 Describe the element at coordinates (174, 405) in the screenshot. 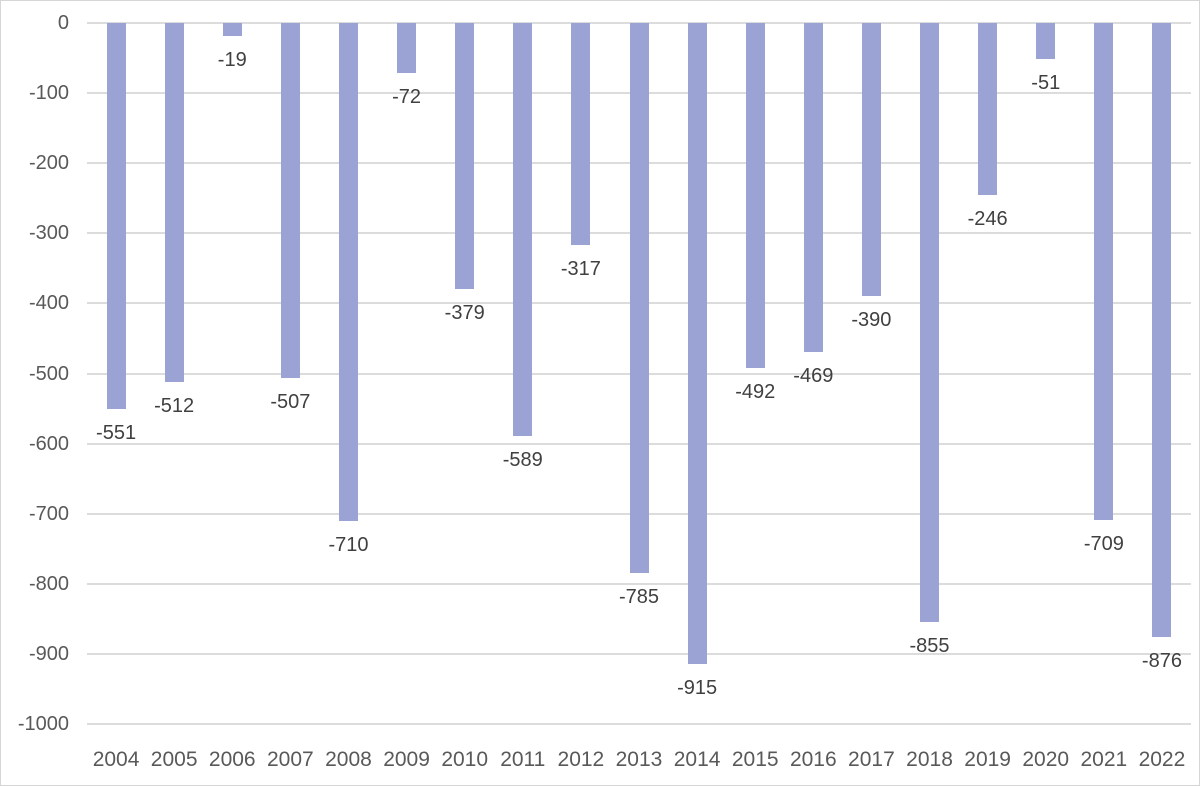

I see `bar-data-label: -512` at that location.